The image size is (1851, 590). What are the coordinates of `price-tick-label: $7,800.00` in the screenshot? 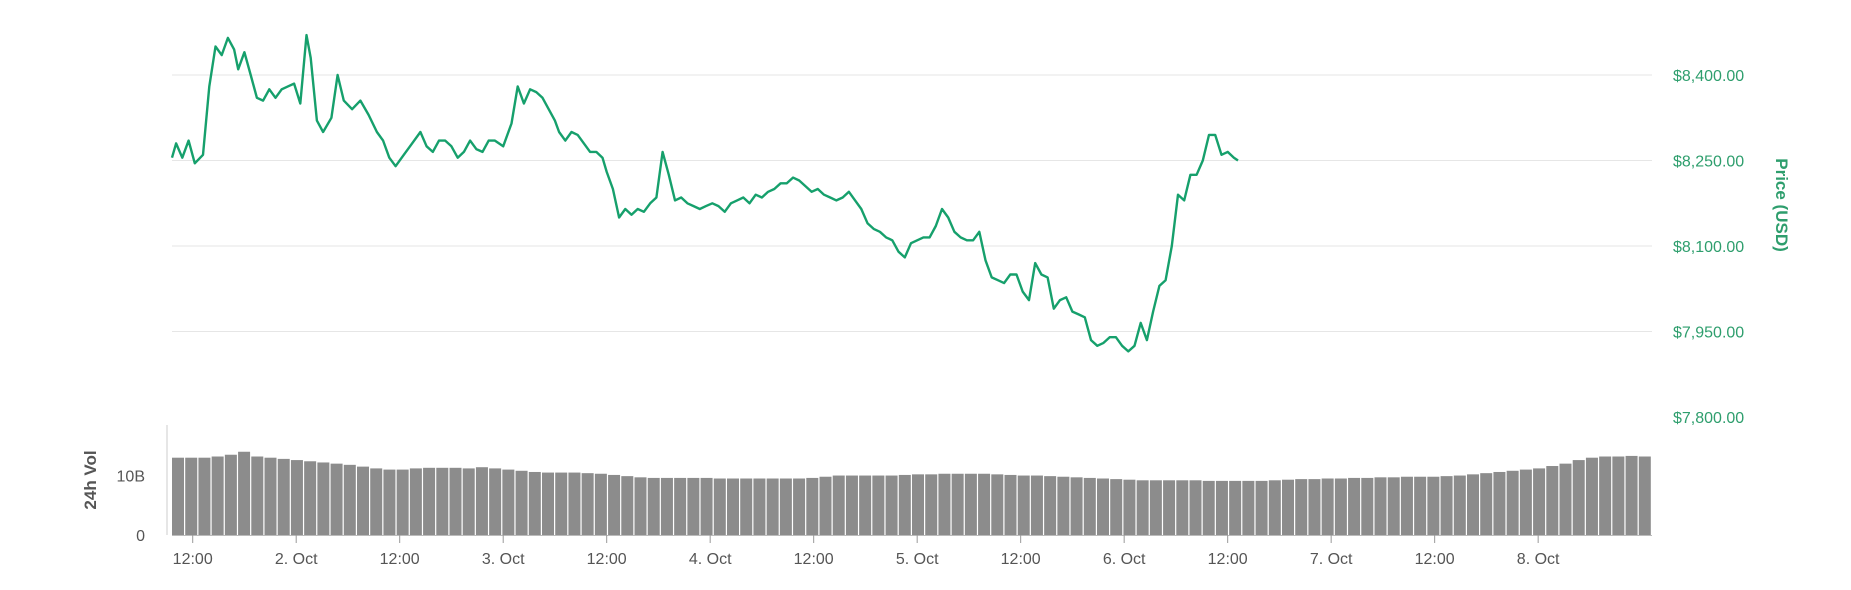 It's located at (1708, 418).